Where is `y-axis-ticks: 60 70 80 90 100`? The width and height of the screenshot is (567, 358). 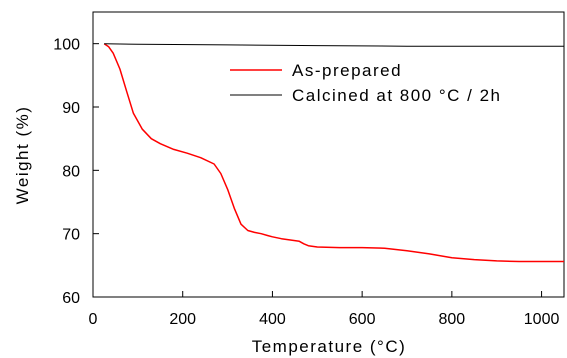
y-axis-ticks: 60 70 80 90 100 is located at coordinates (76, 172).